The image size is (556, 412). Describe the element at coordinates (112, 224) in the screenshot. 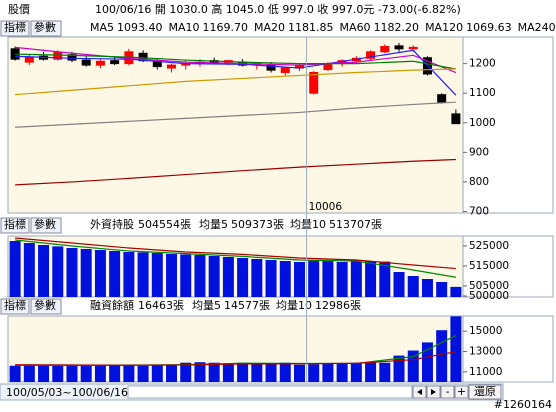

I see `panel-title: 外資持股` at that location.